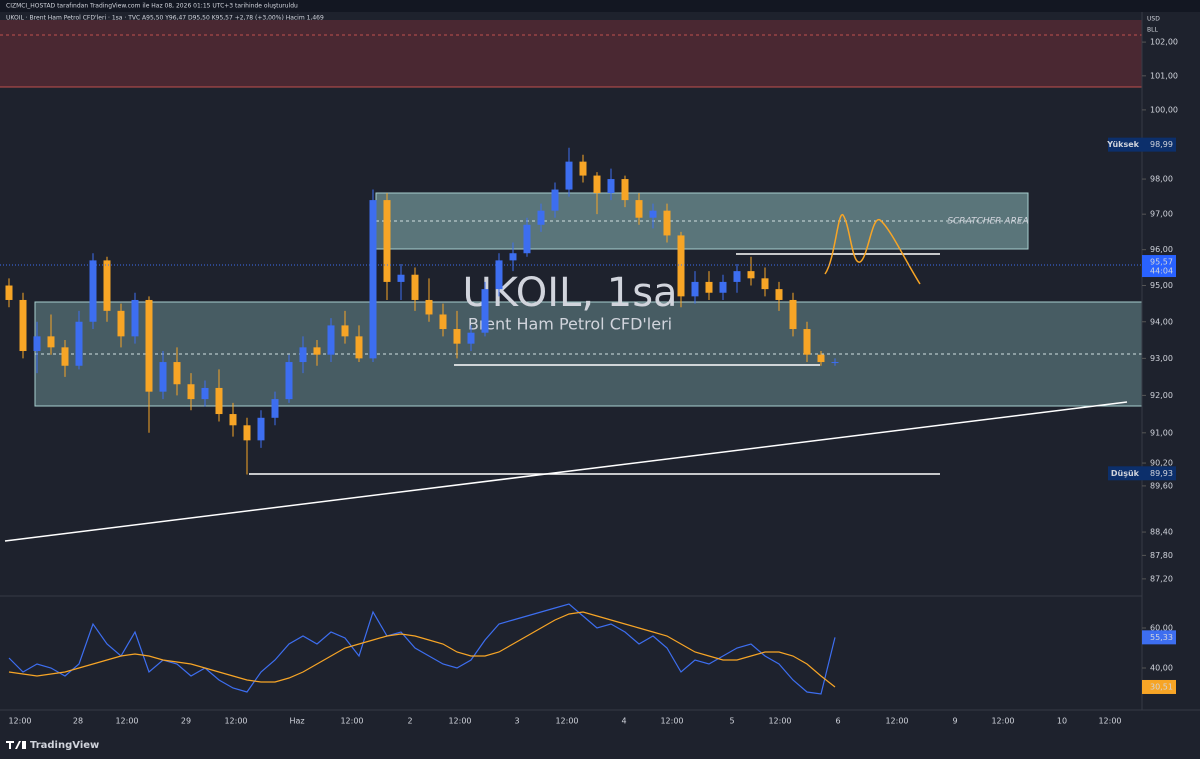  Describe the element at coordinates (1161, 214) in the screenshot. I see `y-tick-label: 97,00` at that location.